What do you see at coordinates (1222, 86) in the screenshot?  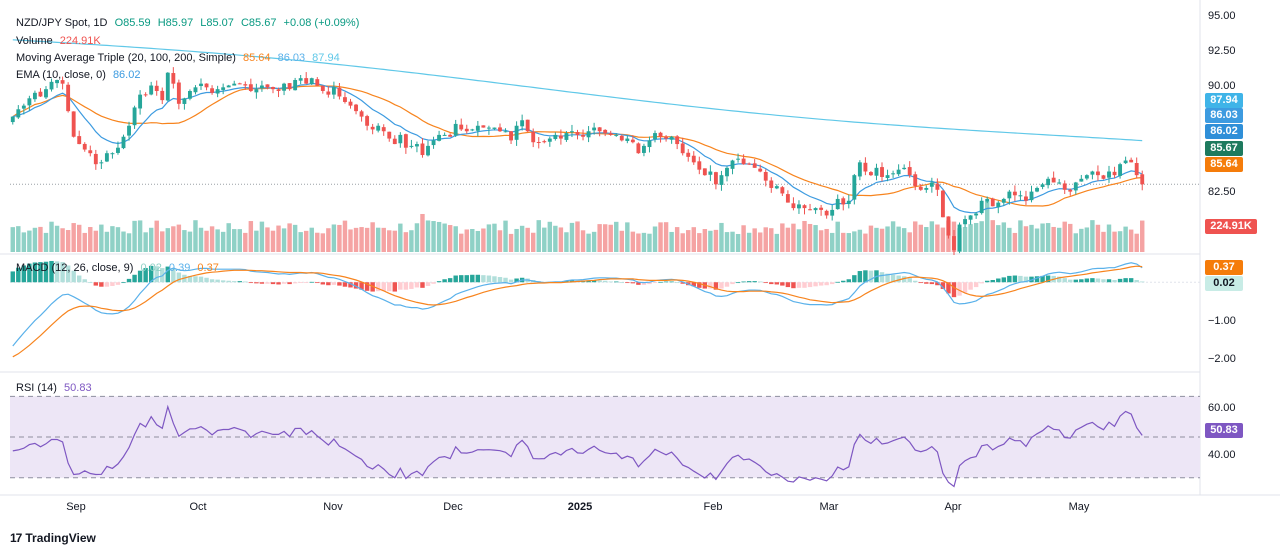 I see `price-tick: 90.00` at bounding box center [1222, 86].